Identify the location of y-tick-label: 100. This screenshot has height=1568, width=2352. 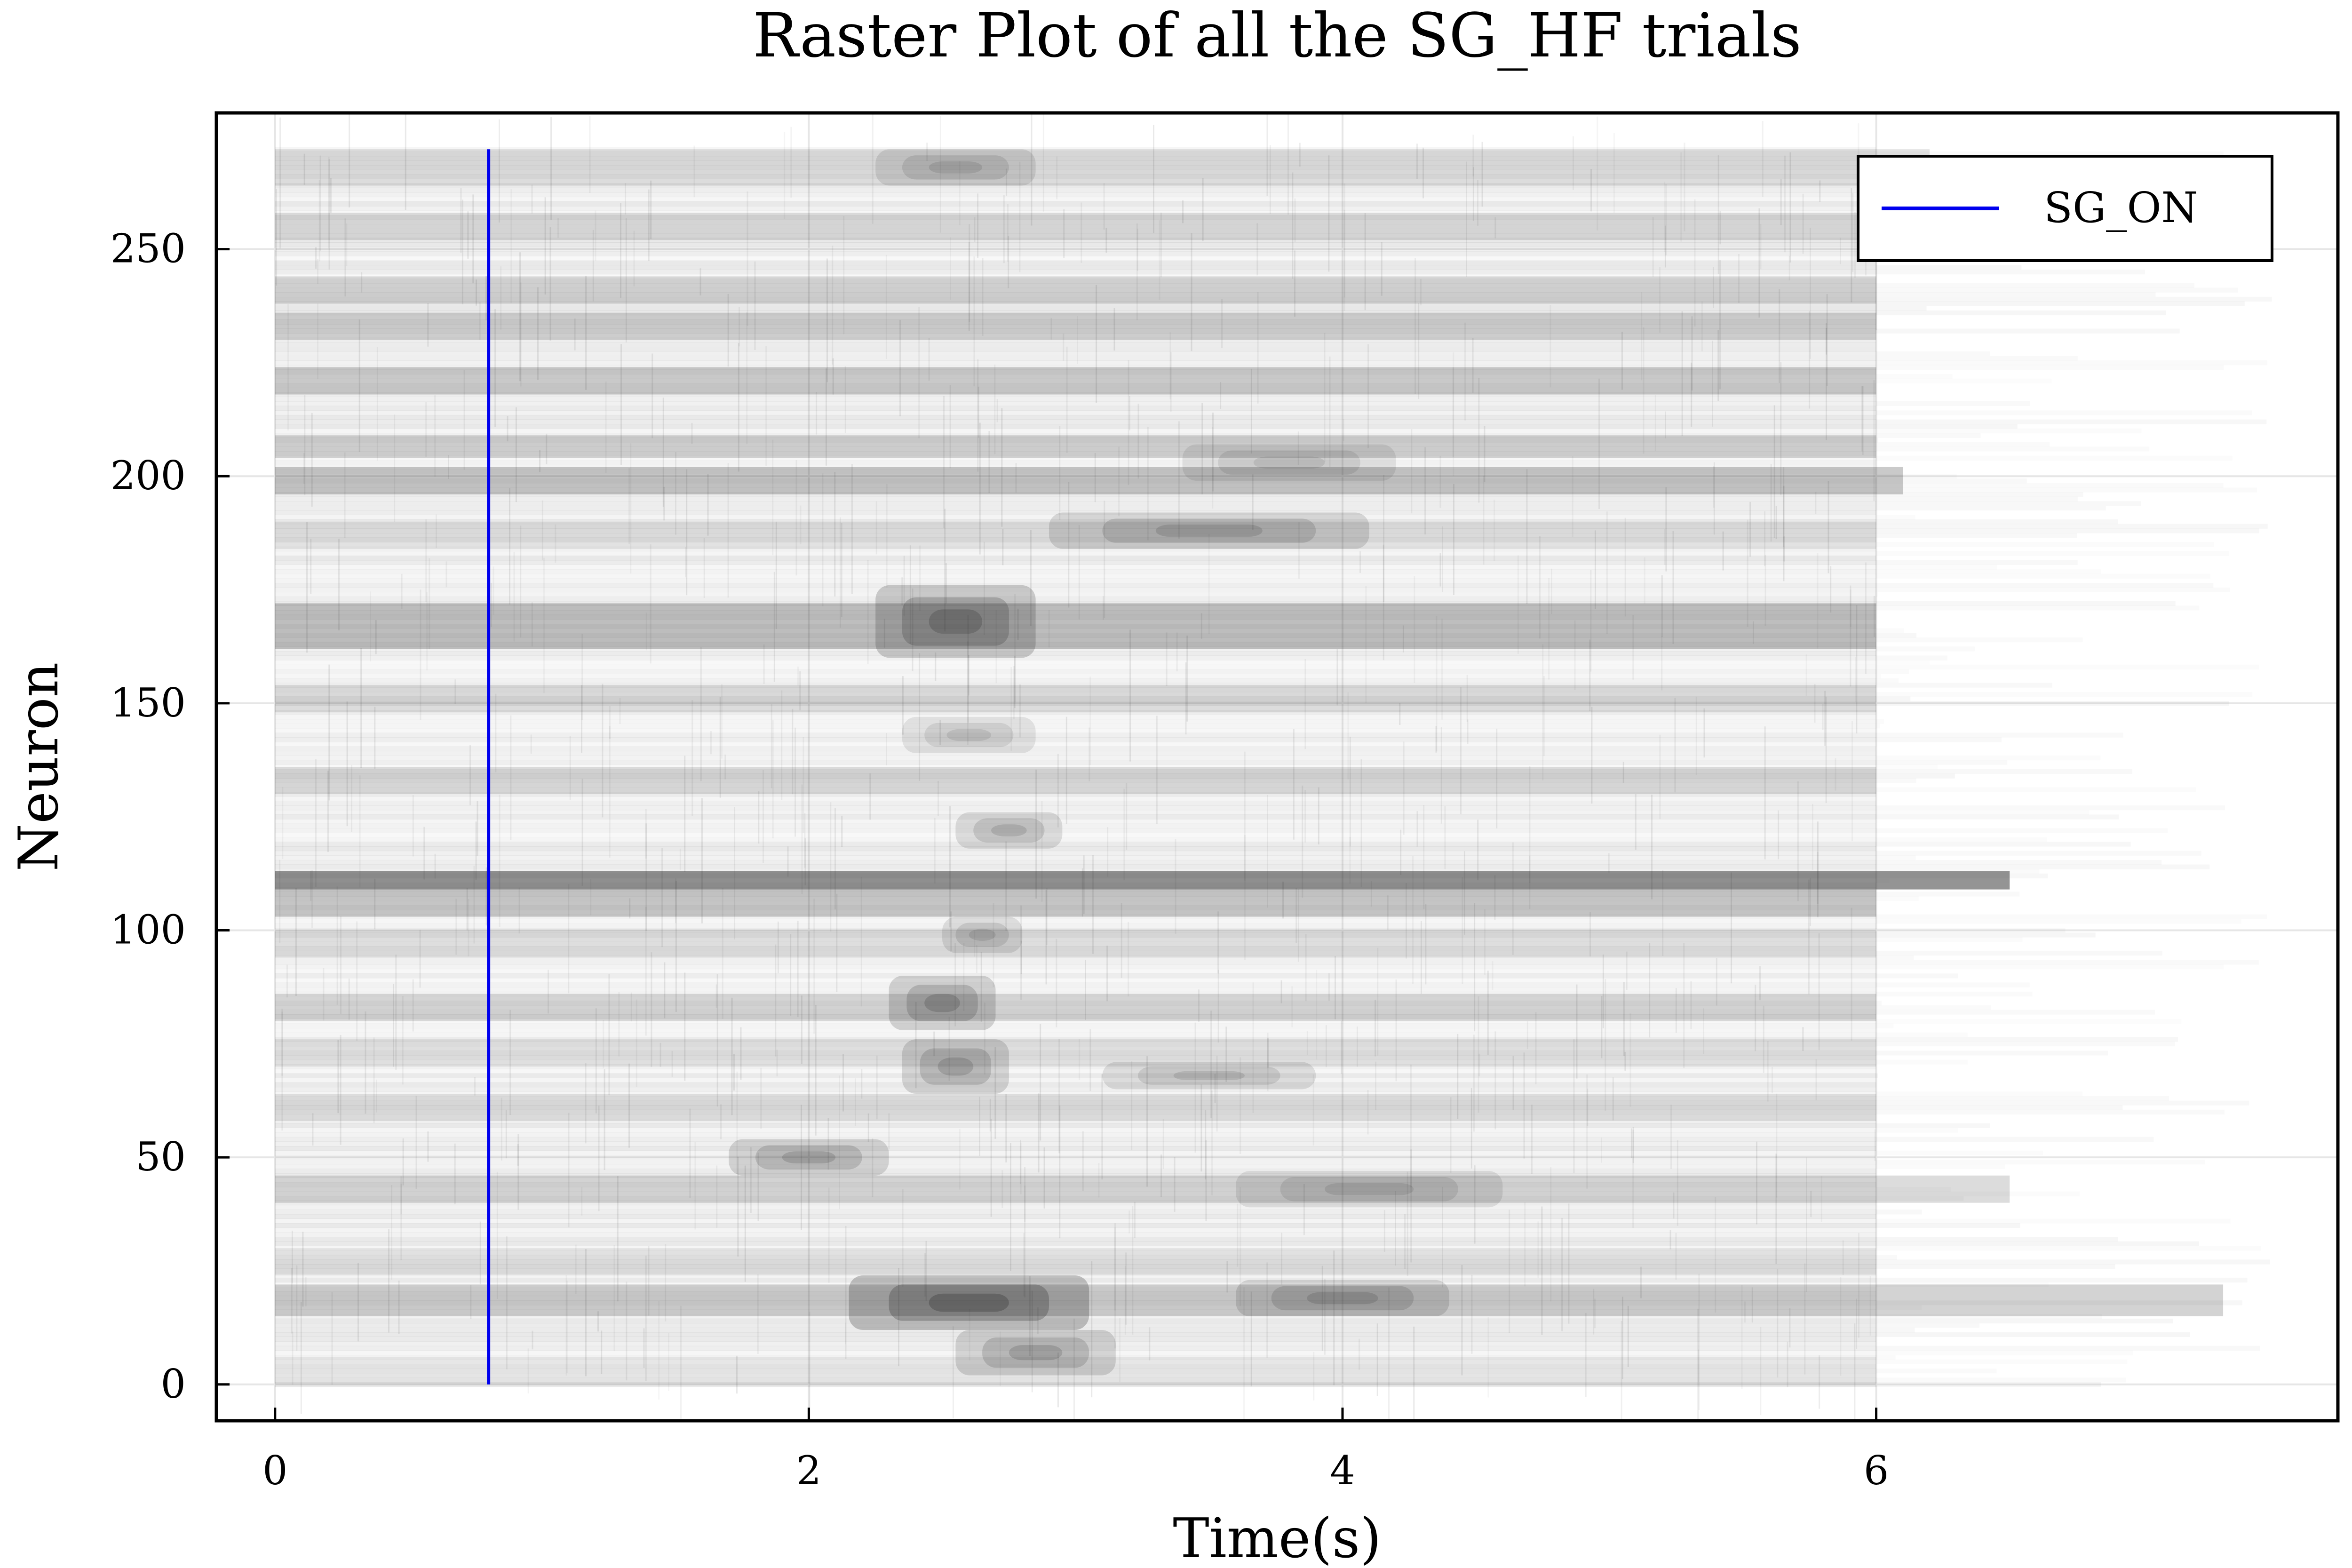
(148, 930).